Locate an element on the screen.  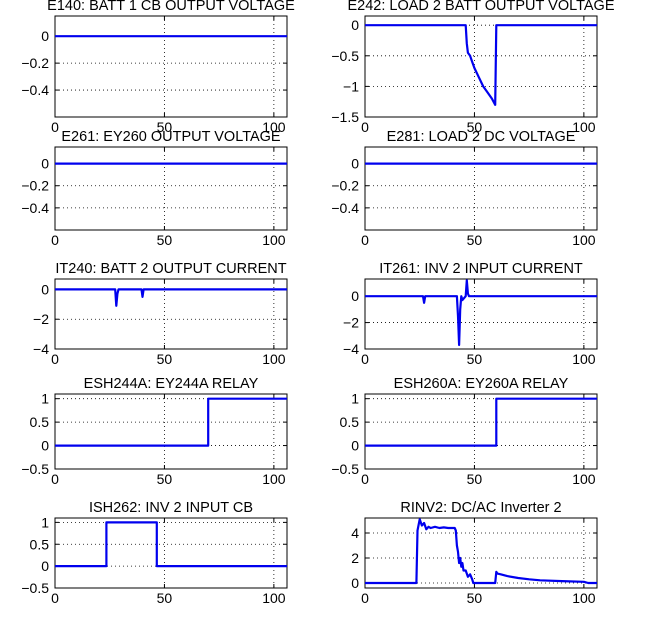
subplot-5: IT240: BATT 2 OUTPUT CURRENT 0 50 100 0 −2 −4 is located at coordinates (160, 314).